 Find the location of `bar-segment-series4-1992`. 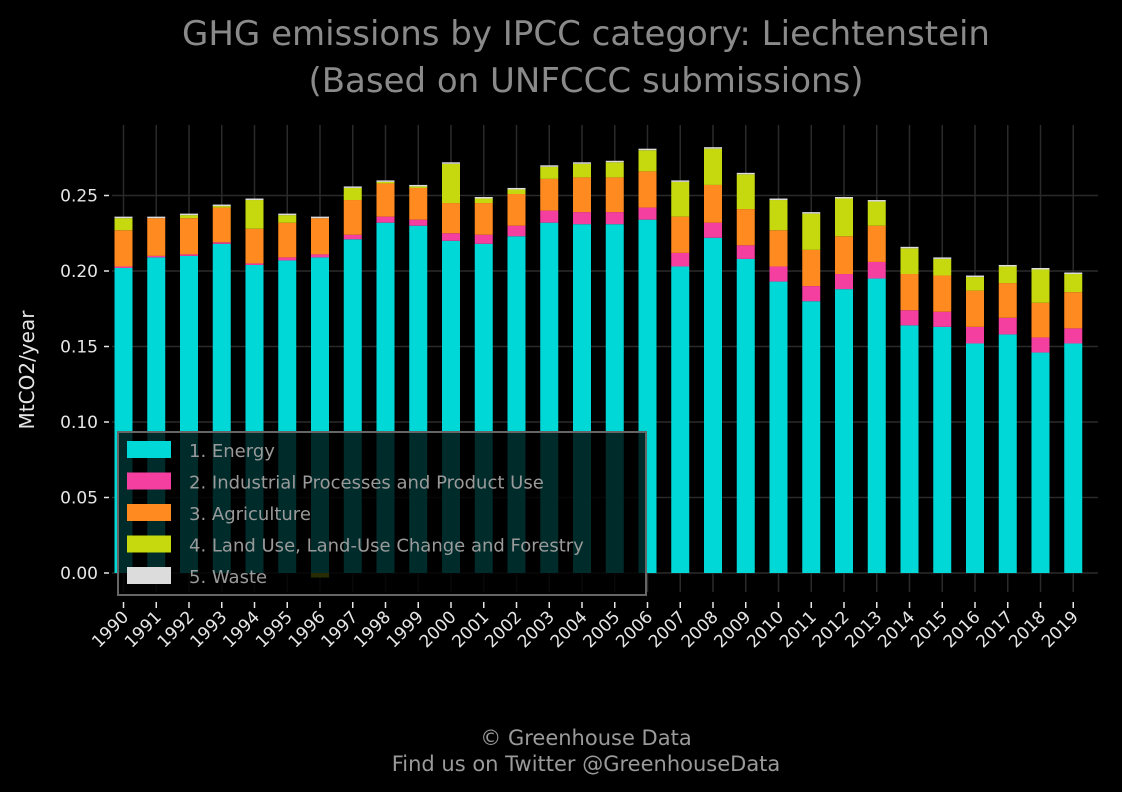

bar-segment-series4-1992 is located at coordinates (189, 217).